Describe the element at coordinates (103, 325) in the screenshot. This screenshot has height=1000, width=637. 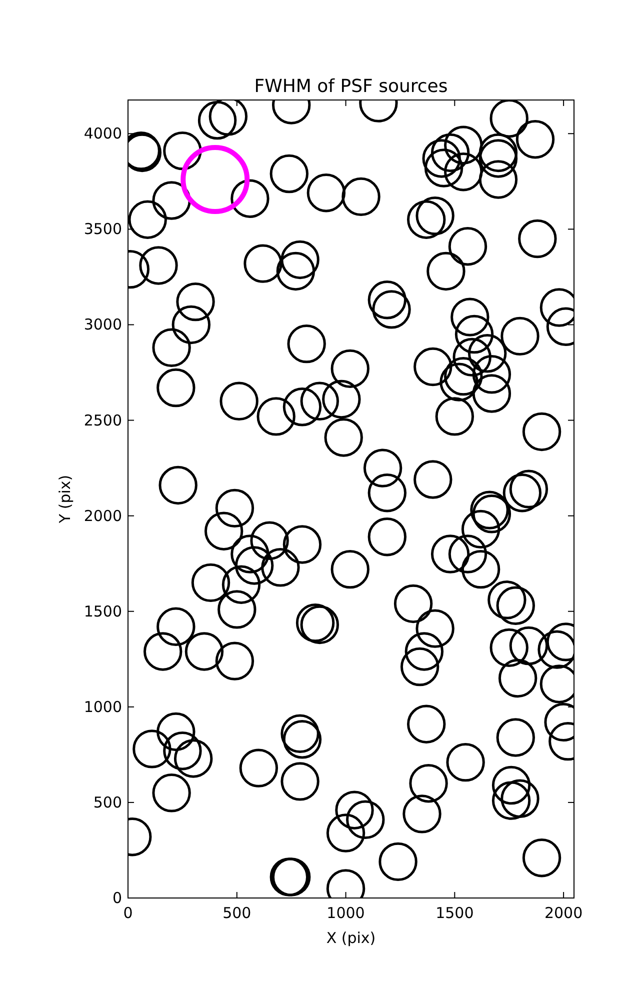
I see `y-tick-label: 3000` at that location.